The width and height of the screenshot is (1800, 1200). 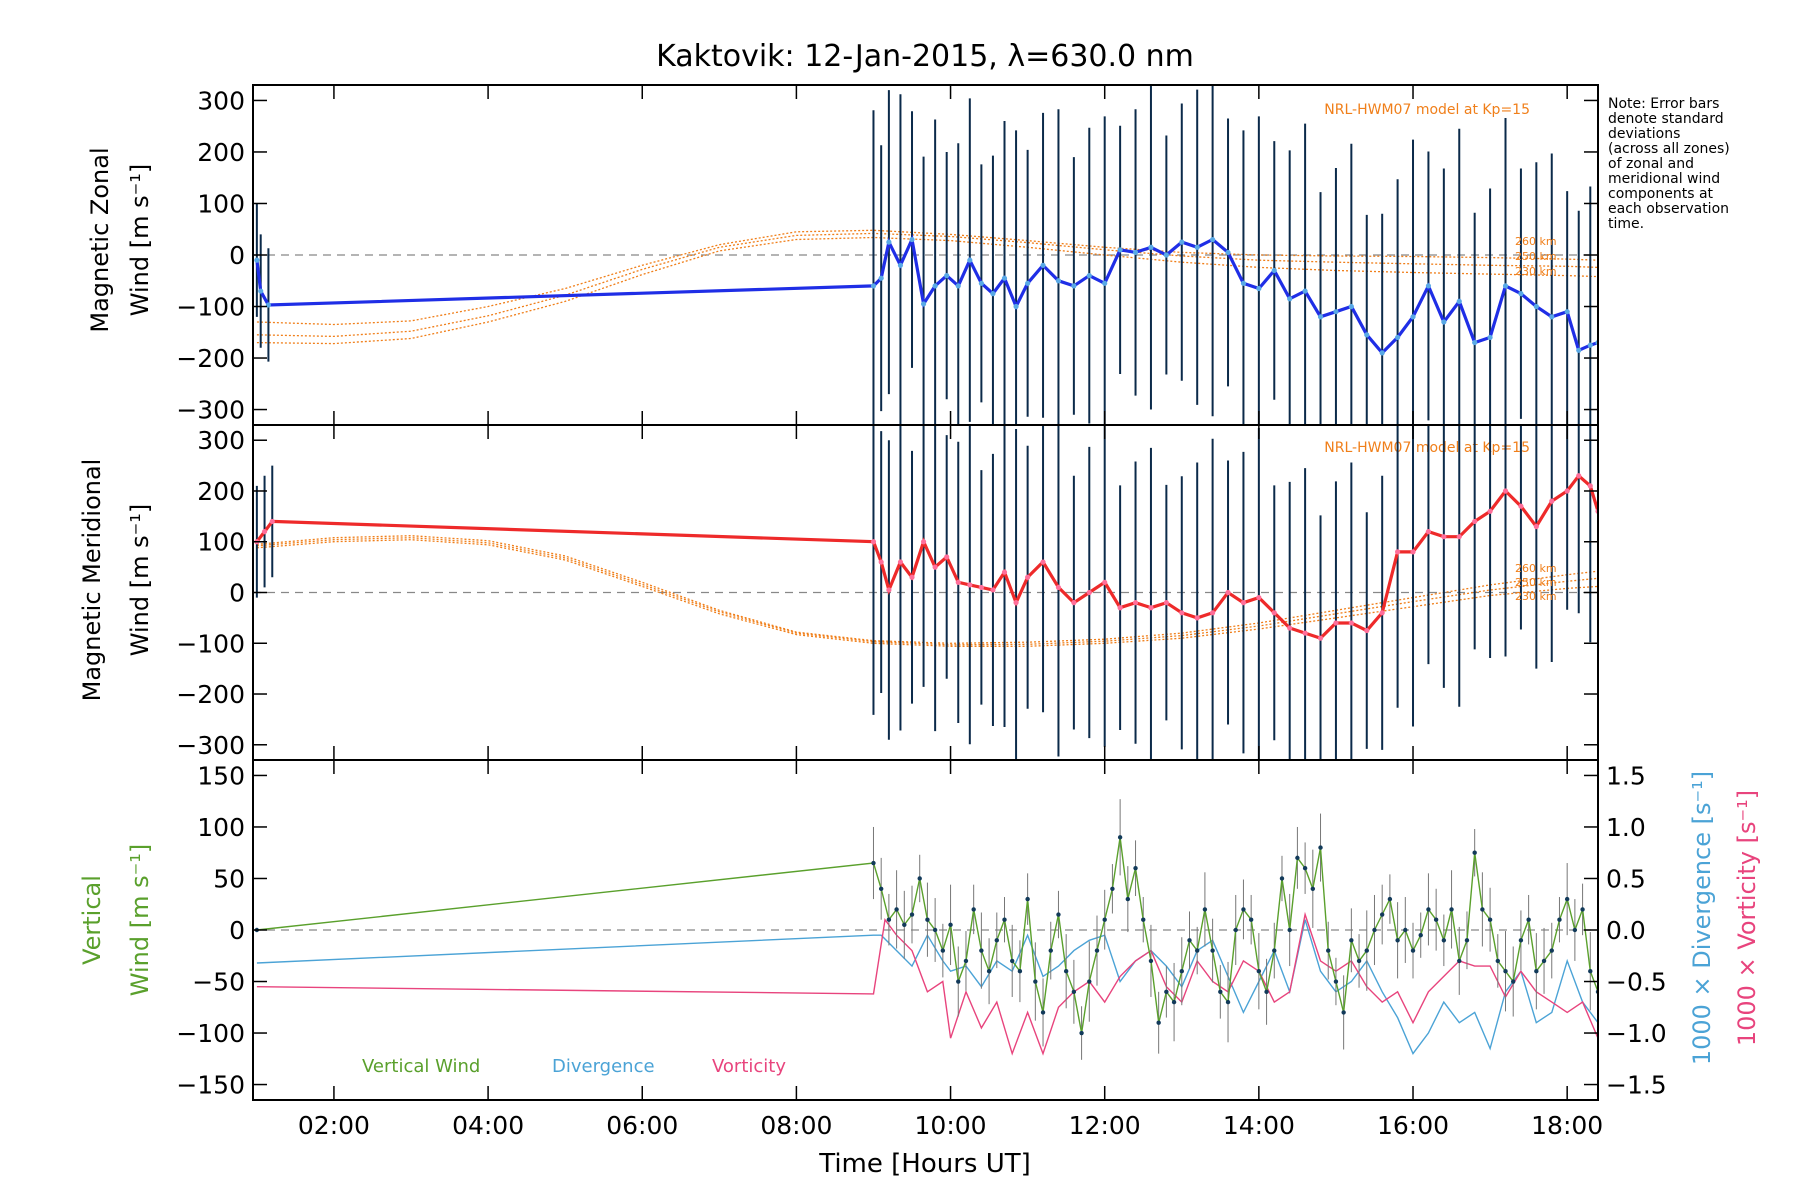 I want to click on zonal-y-axis-label: Magnetic Zonal, so click(x=100, y=239).